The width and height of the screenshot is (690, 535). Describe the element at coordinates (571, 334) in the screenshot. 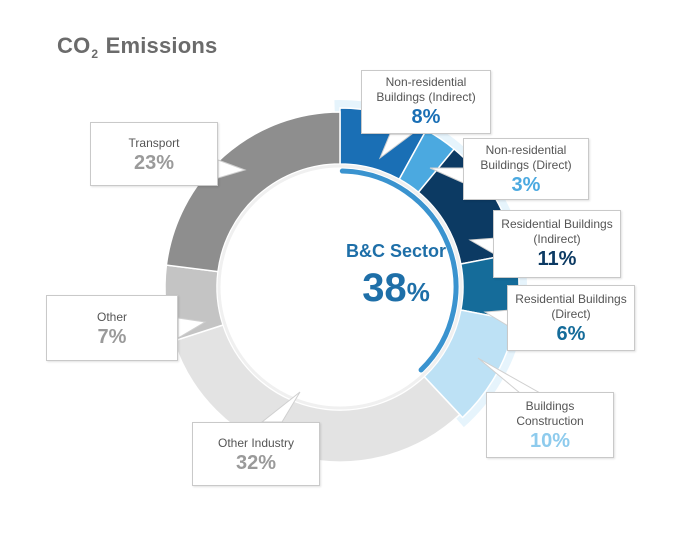

I see `callout-value: 6%` at that location.